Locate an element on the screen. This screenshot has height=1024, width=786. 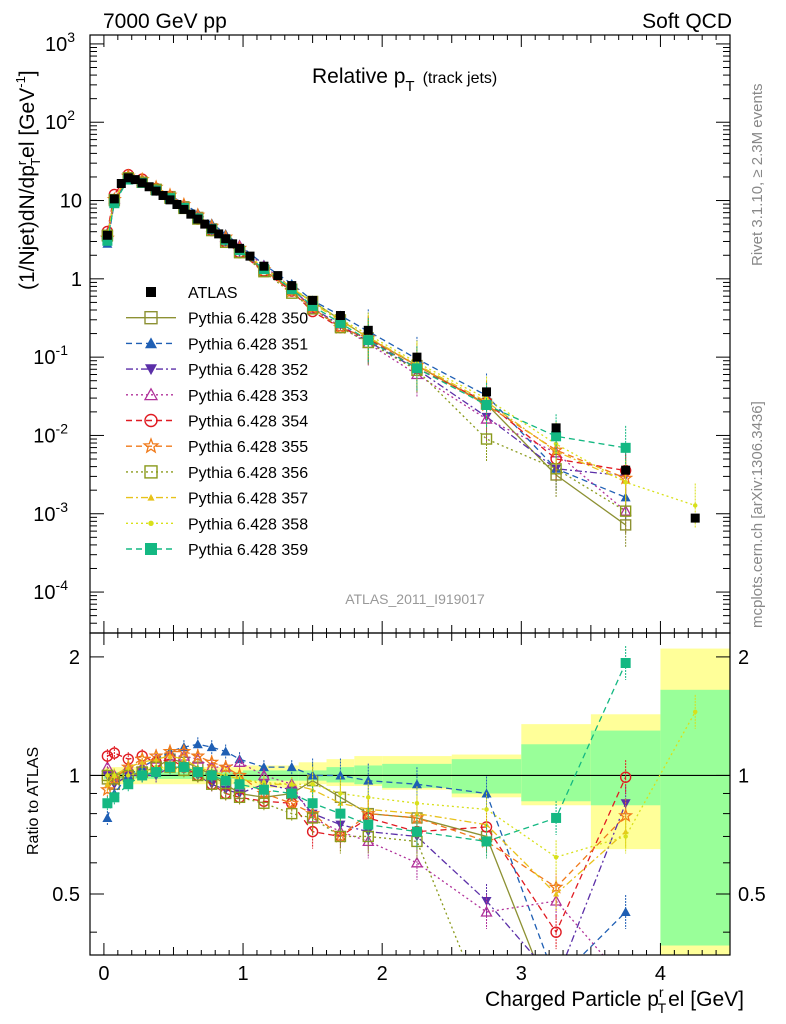
ratio-tick-label-left: 0.5 is located at coordinates (66, 895).